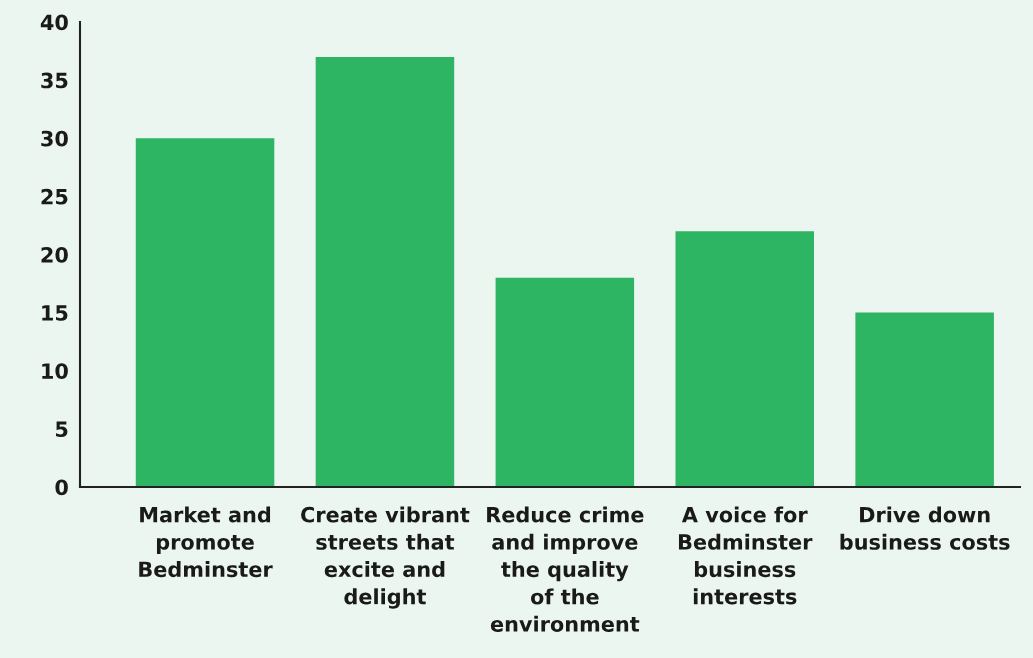 This screenshot has height=658, width=1033. Describe the element at coordinates (385, 557) in the screenshot. I see `x-tick-label: Create vibrant streets that excite and delight` at that location.